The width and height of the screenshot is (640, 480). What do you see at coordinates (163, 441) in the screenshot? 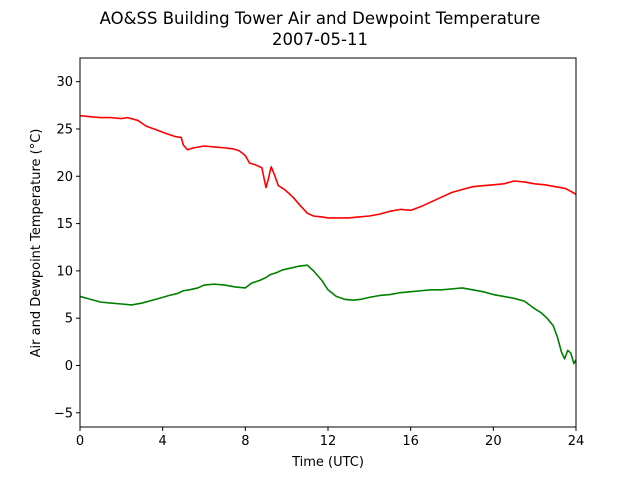
I see `x-tick-label: 4` at bounding box center [163, 441].